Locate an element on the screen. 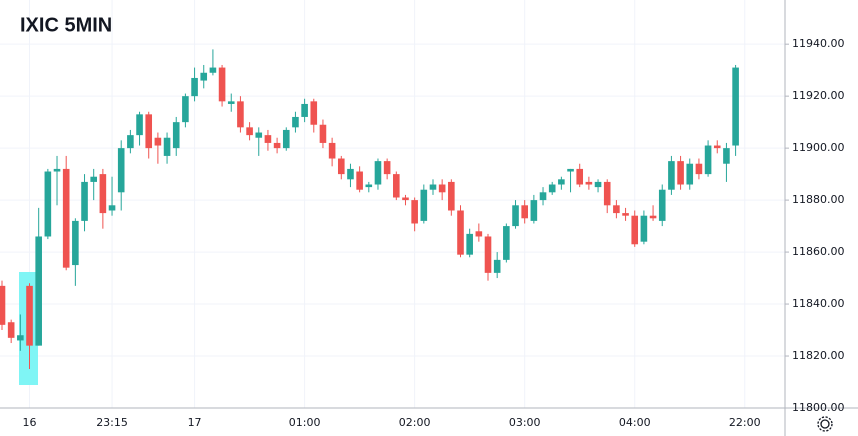 Image resolution: width=858 pixels, height=436 pixels. y-tick-label: 11800.00 is located at coordinates (818, 407).